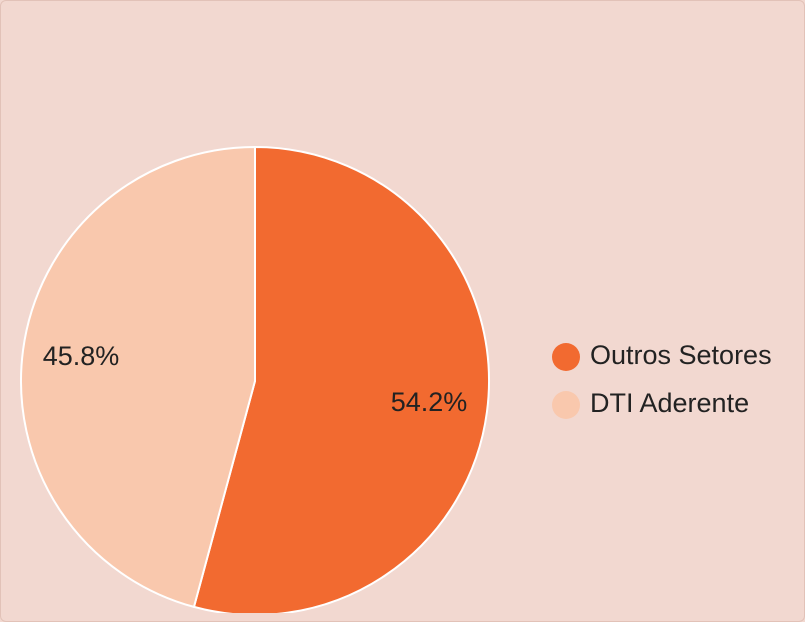  Describe the element at coordinates (681, 355) in the screenshot. I see `legend-label: Outros Setores` at that location.